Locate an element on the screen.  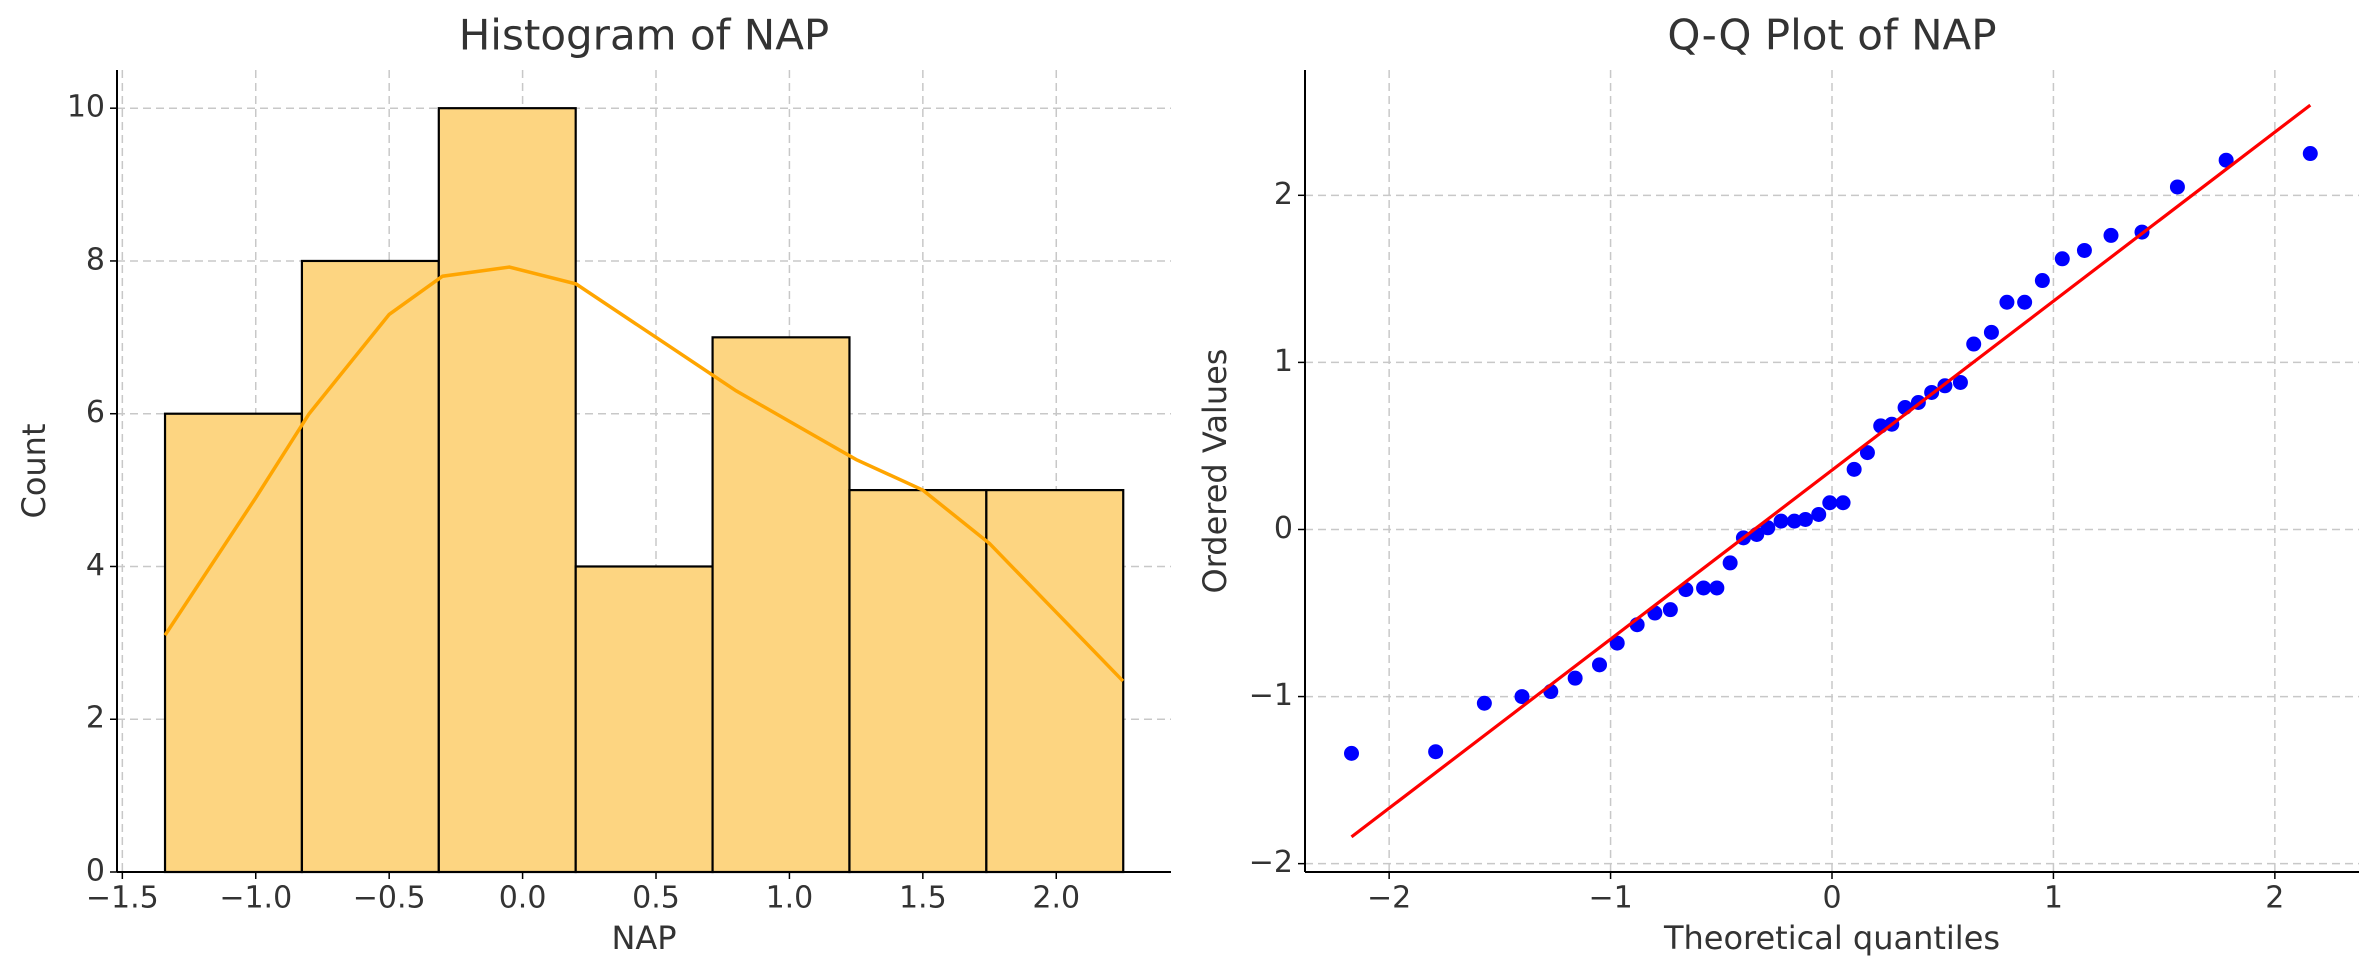
x-tick-label: 0 is located at coordinates (1831, 898).